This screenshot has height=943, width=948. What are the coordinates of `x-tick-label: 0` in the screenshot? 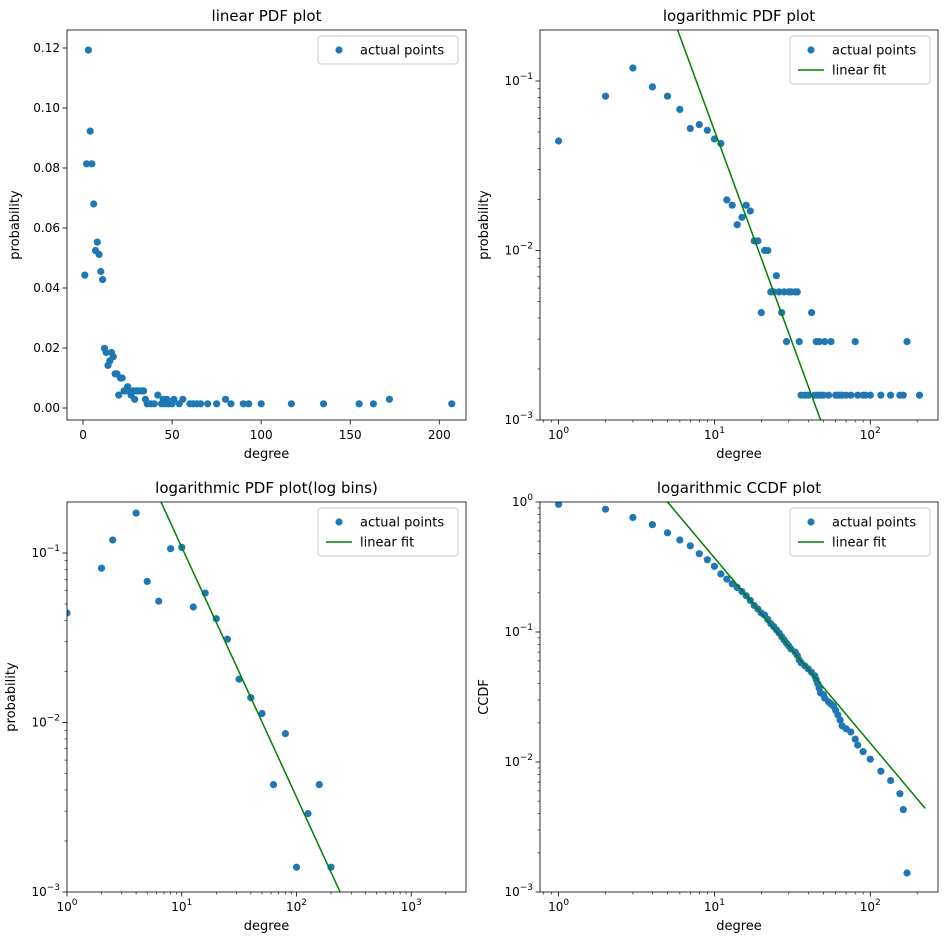 It's located at (83, 435).